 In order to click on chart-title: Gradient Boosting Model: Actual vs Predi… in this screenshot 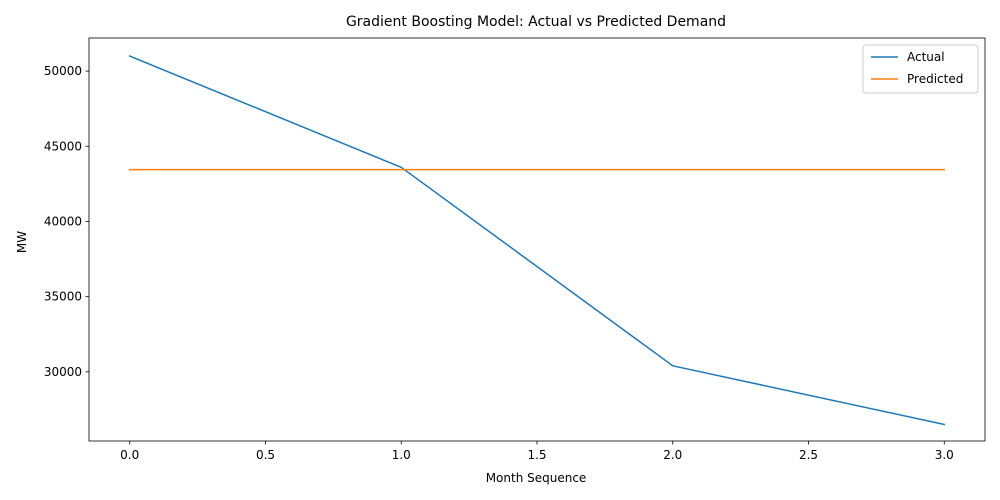, I will do `click(536, 22)`.